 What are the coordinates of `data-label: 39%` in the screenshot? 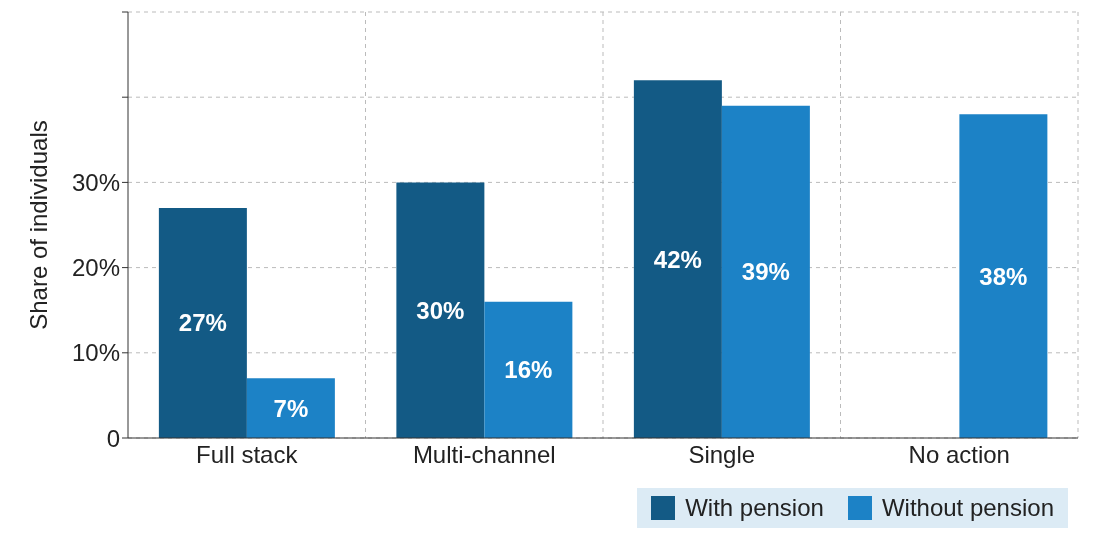 It's located at (765, 272).